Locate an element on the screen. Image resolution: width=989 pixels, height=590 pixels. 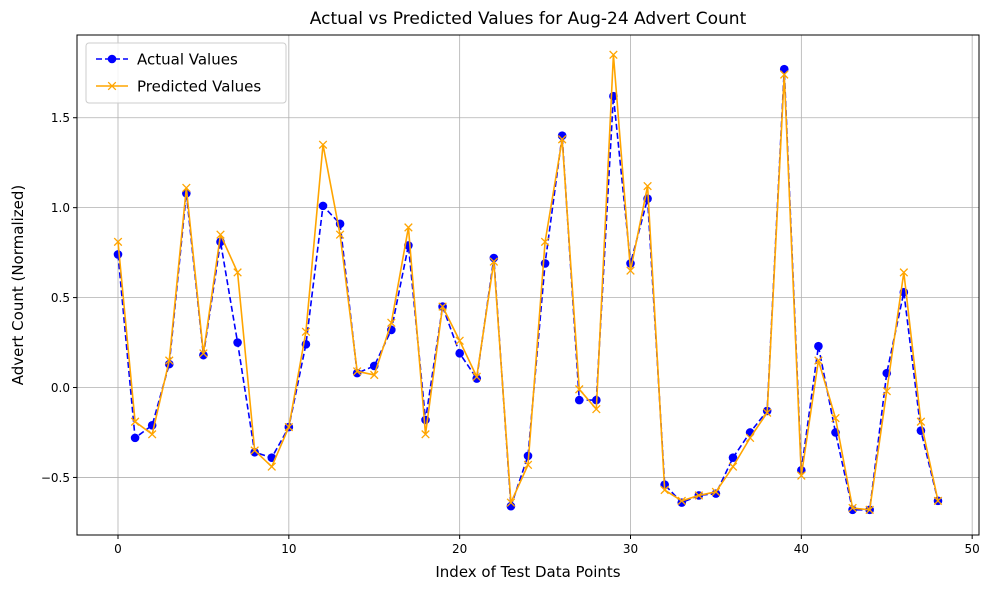
x-tick-label: 10 is located at coordinates (288, 549).